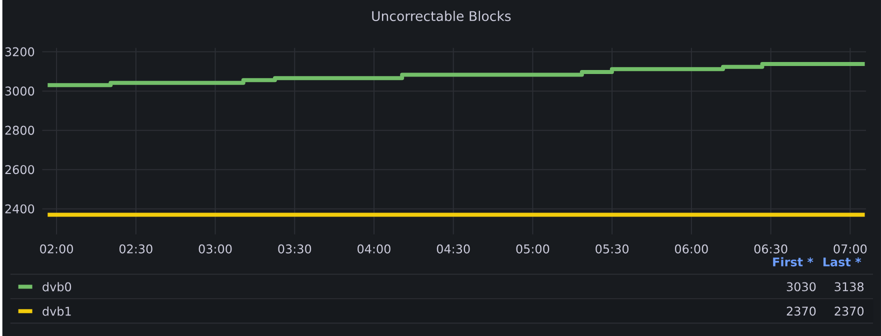  What do you see at coordinates (441, 16) in the screenshot?
I see `chart-title: Uncorrectable Blocks` at bounding box center [441, 16].